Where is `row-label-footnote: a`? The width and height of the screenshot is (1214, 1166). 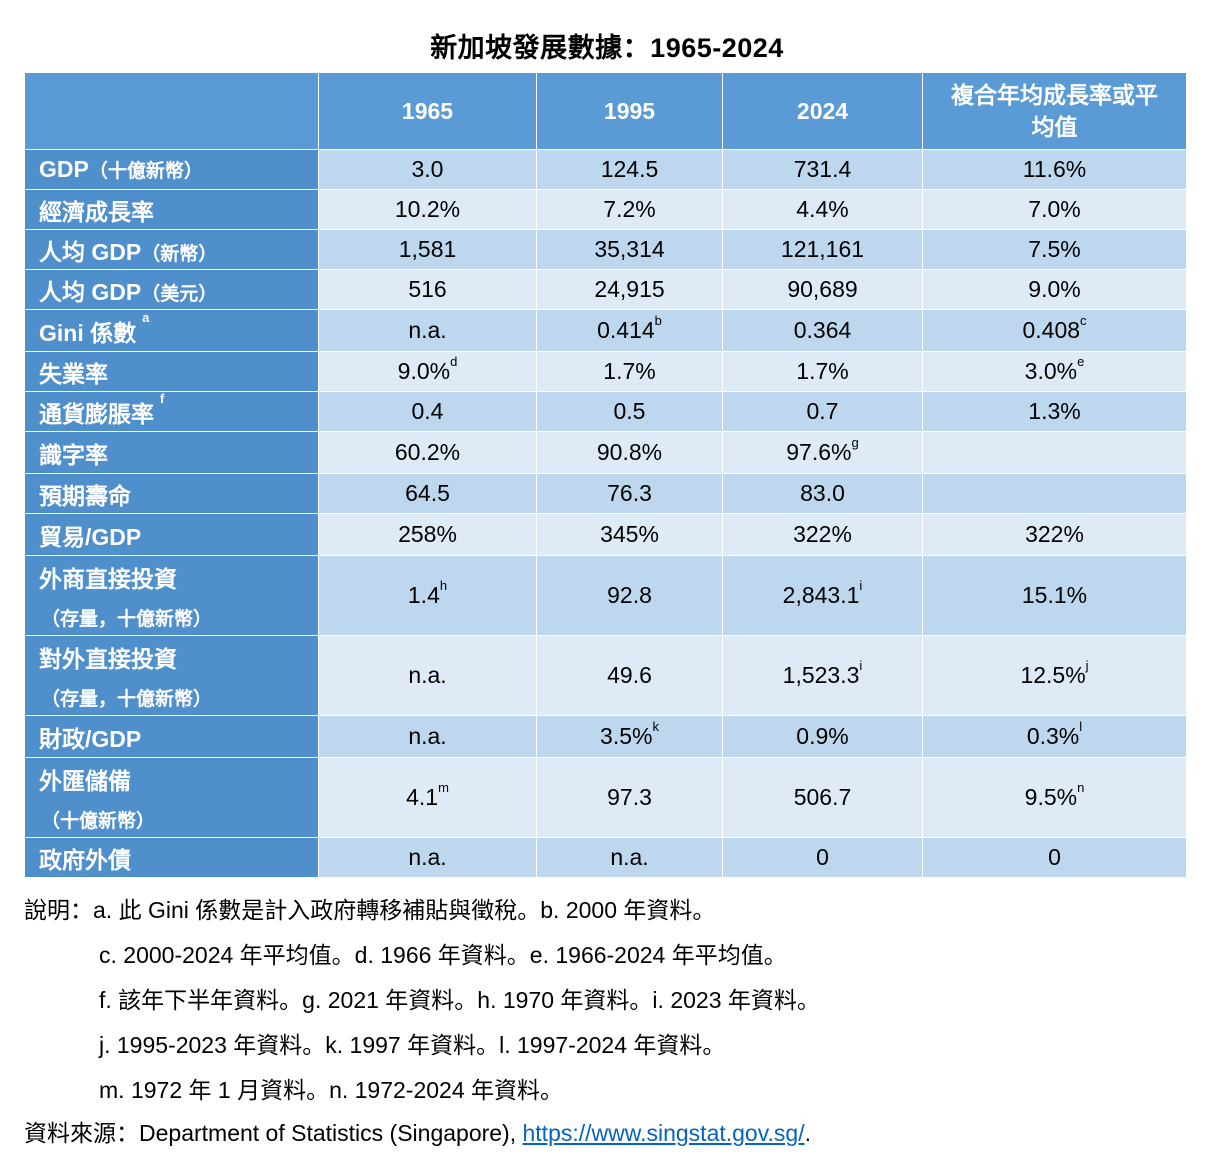 row-label-footnote: a is located at coordinates (146, 317).